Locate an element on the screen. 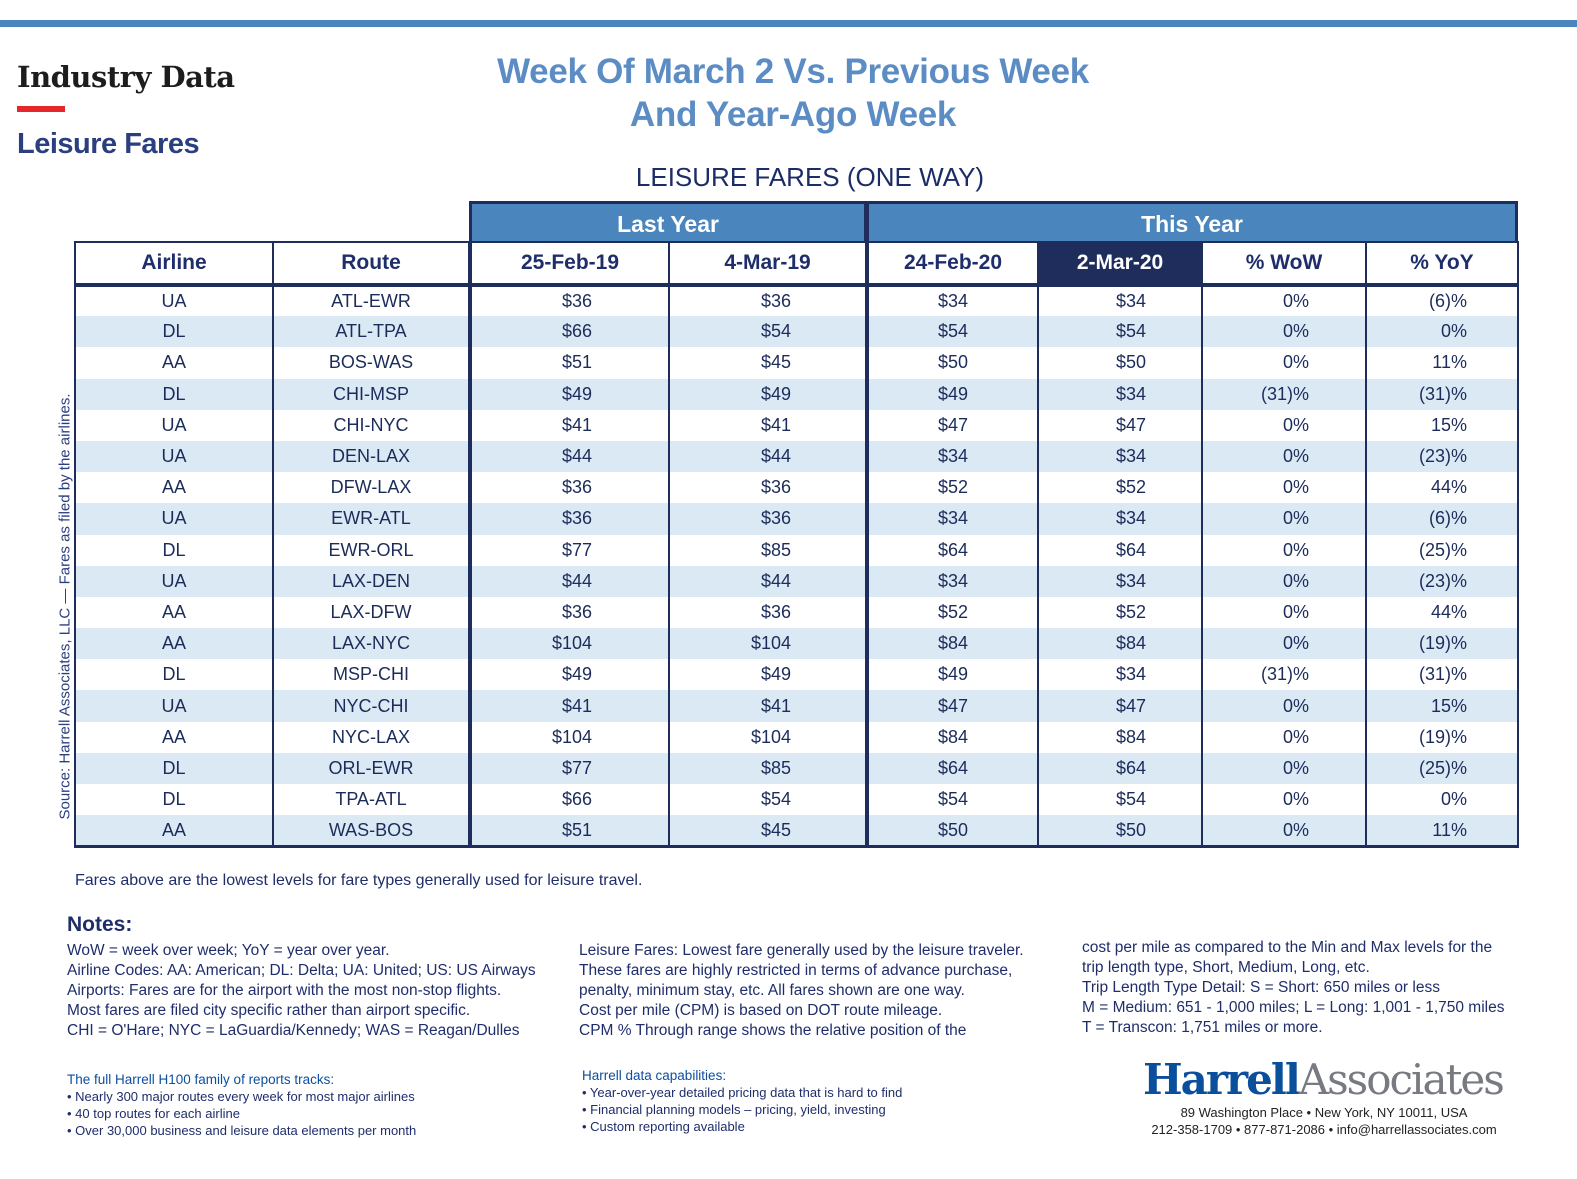 The width and height of the screenshot is (1577, 1179). table-row: DL CHI-MSP $49 $49 $49 $34 (31)% (31)% is located at coordinates (796, 394).